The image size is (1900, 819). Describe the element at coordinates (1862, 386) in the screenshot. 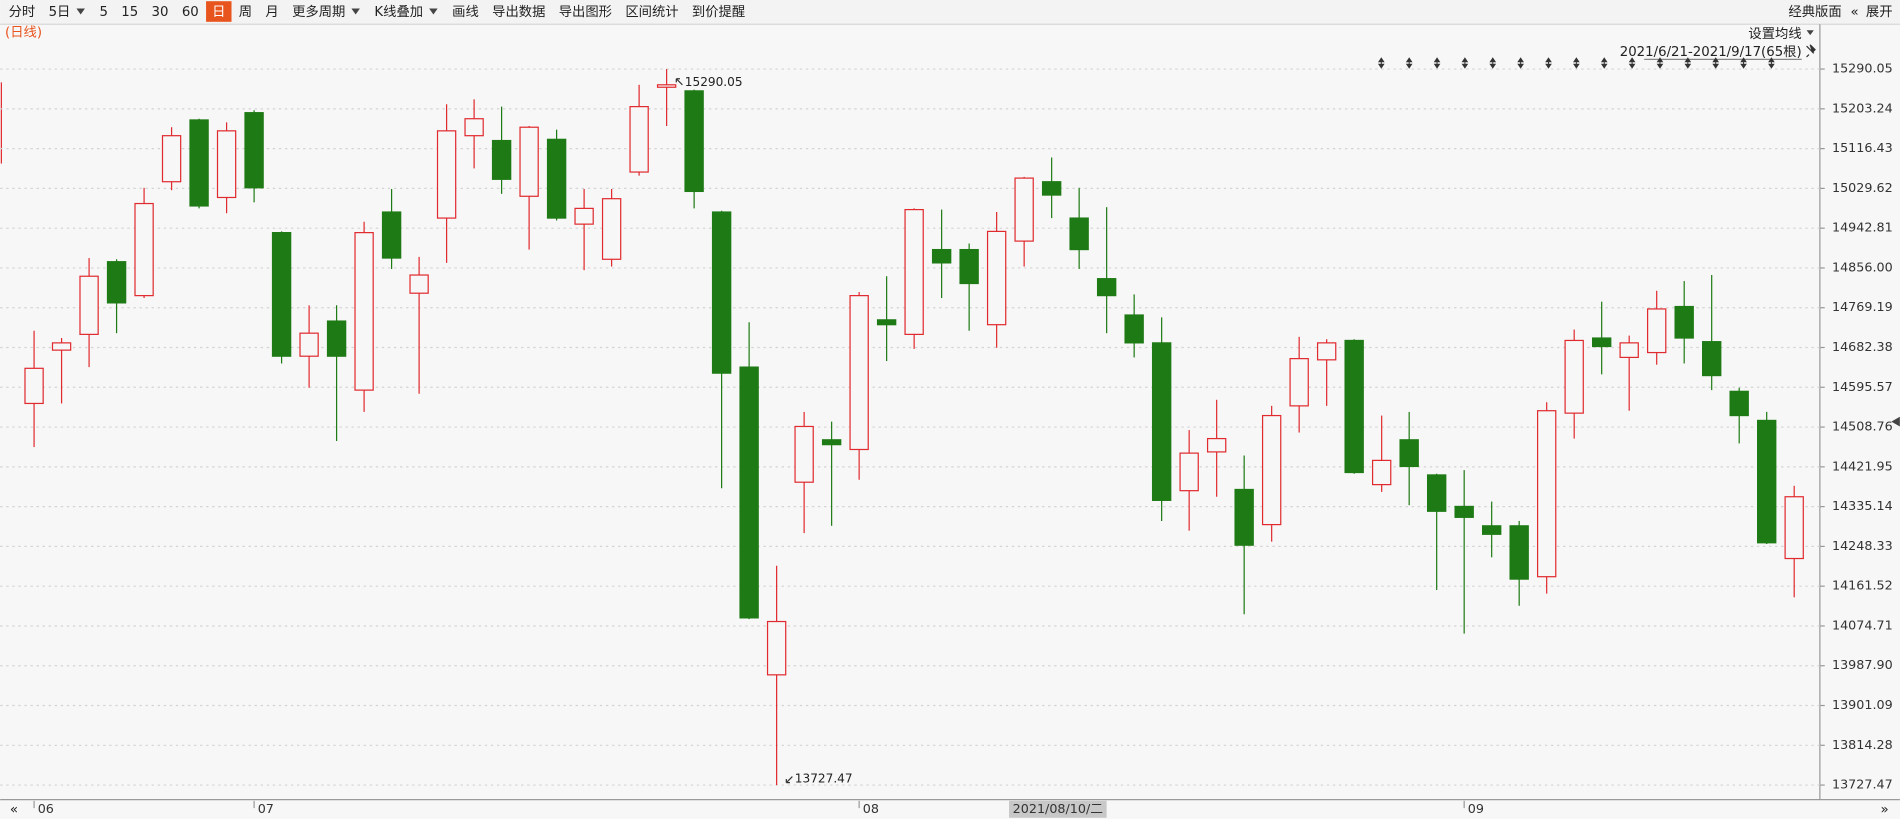

I see `y-tick-label: 14595.57` at that location.